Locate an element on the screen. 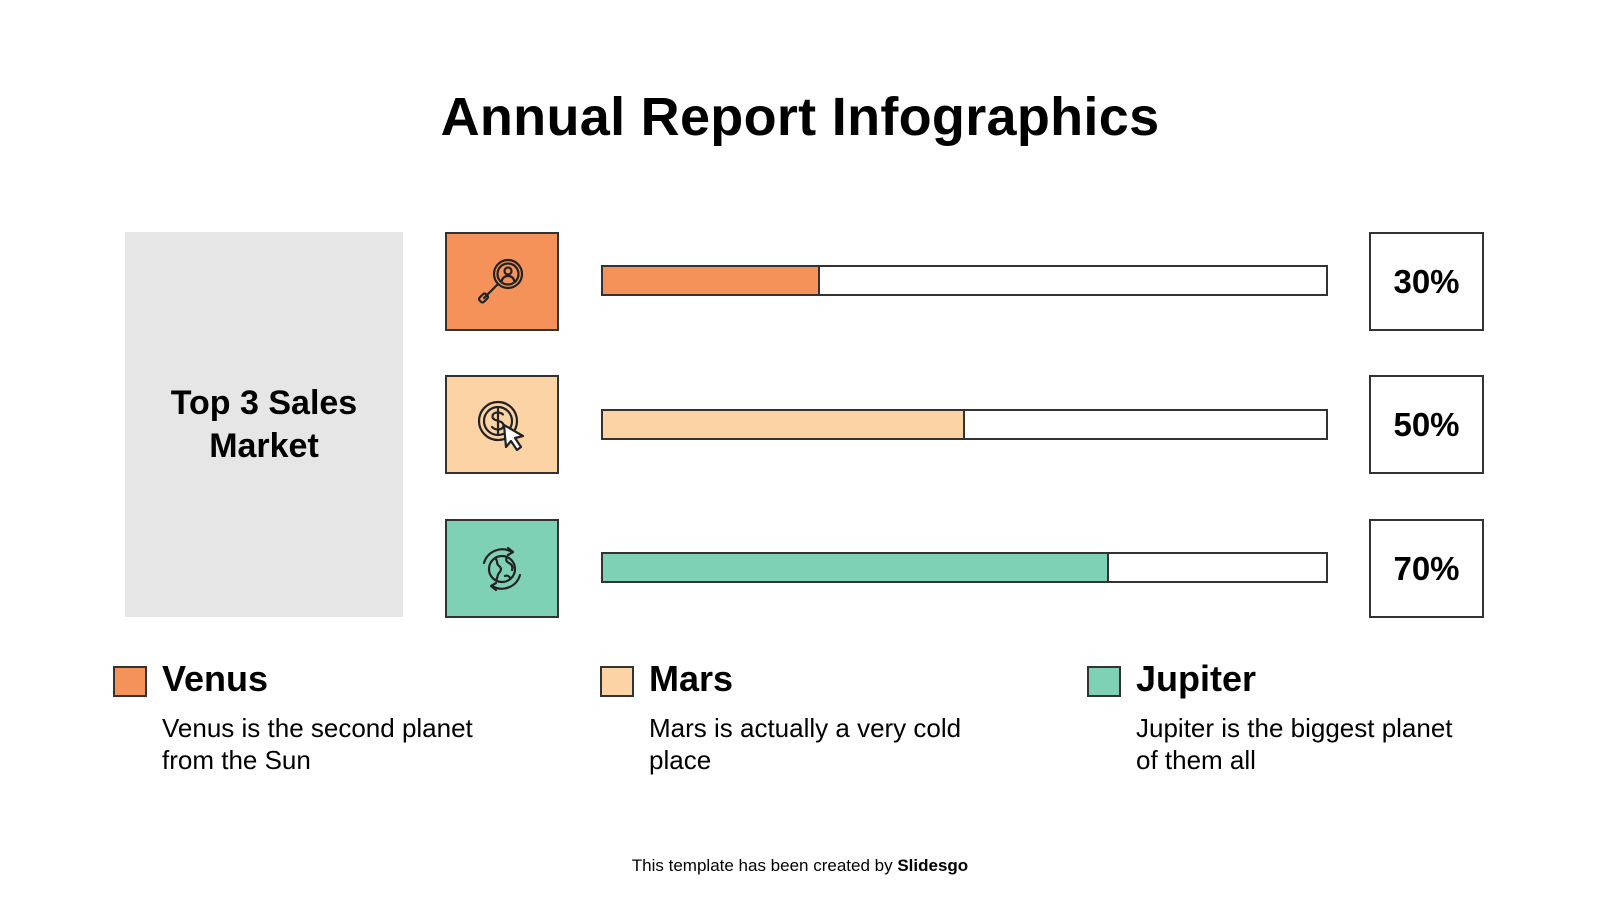  search-person-icon is located at coordinates (500, 281).